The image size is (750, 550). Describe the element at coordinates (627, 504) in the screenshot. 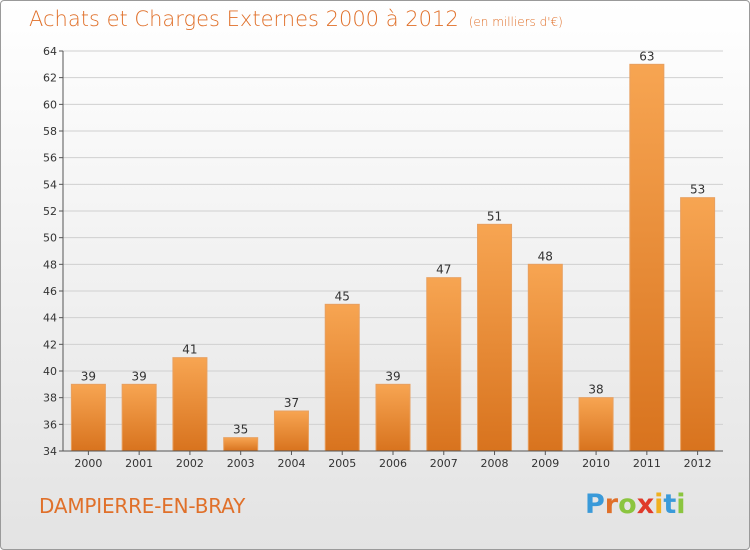

I see `logo-letter: o` at that location.